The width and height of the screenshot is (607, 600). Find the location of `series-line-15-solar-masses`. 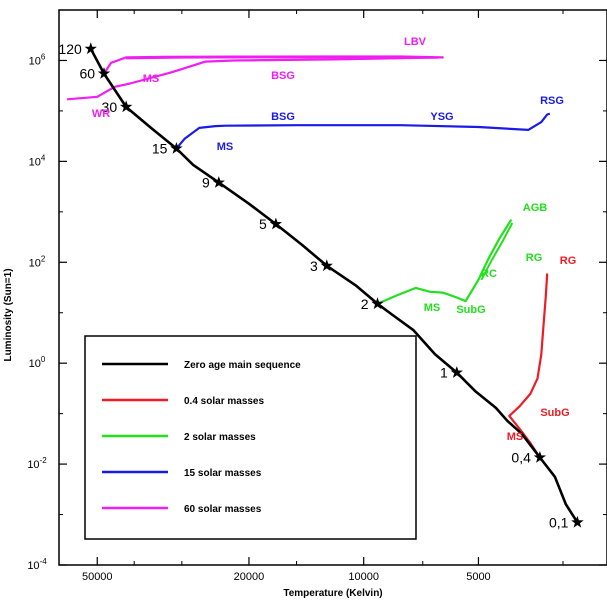

series-line-15-solar-masses is located at coordinates (363, 131).